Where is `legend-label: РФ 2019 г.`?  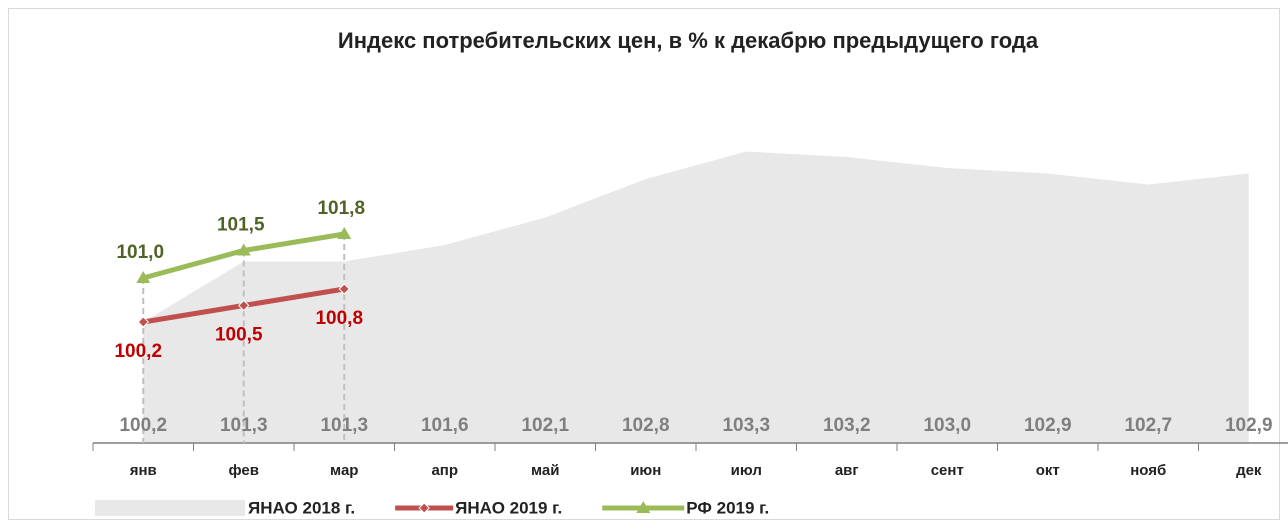 legend-label: РФ 2019 г. is located at coordinates (727, 507).